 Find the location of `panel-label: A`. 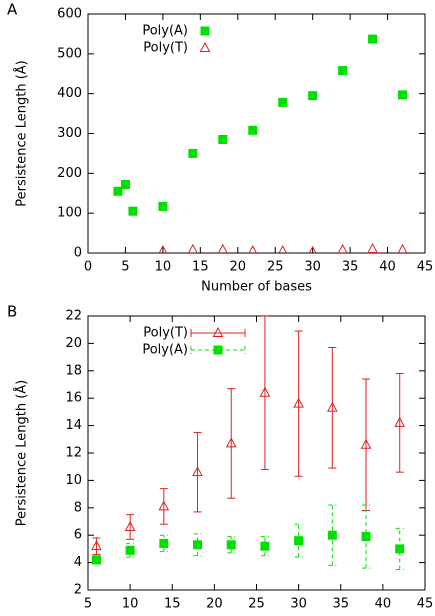

panel-label: A is located at coordinates (12, 10).